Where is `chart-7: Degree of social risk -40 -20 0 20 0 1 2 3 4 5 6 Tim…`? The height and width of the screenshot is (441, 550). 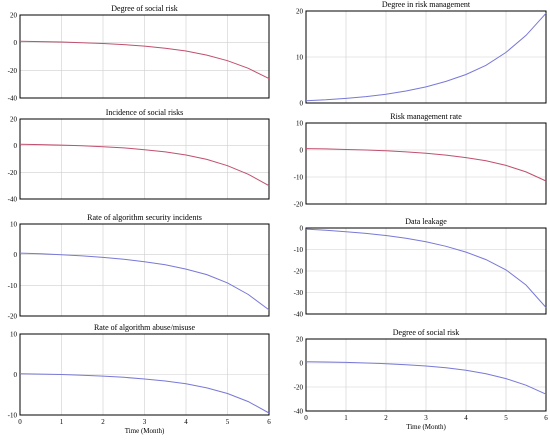 chart-7: Degree of social risk -40 -20 0 20 0 1 2 3 4 5 6 Tim… is located at coordinates (421, 379).